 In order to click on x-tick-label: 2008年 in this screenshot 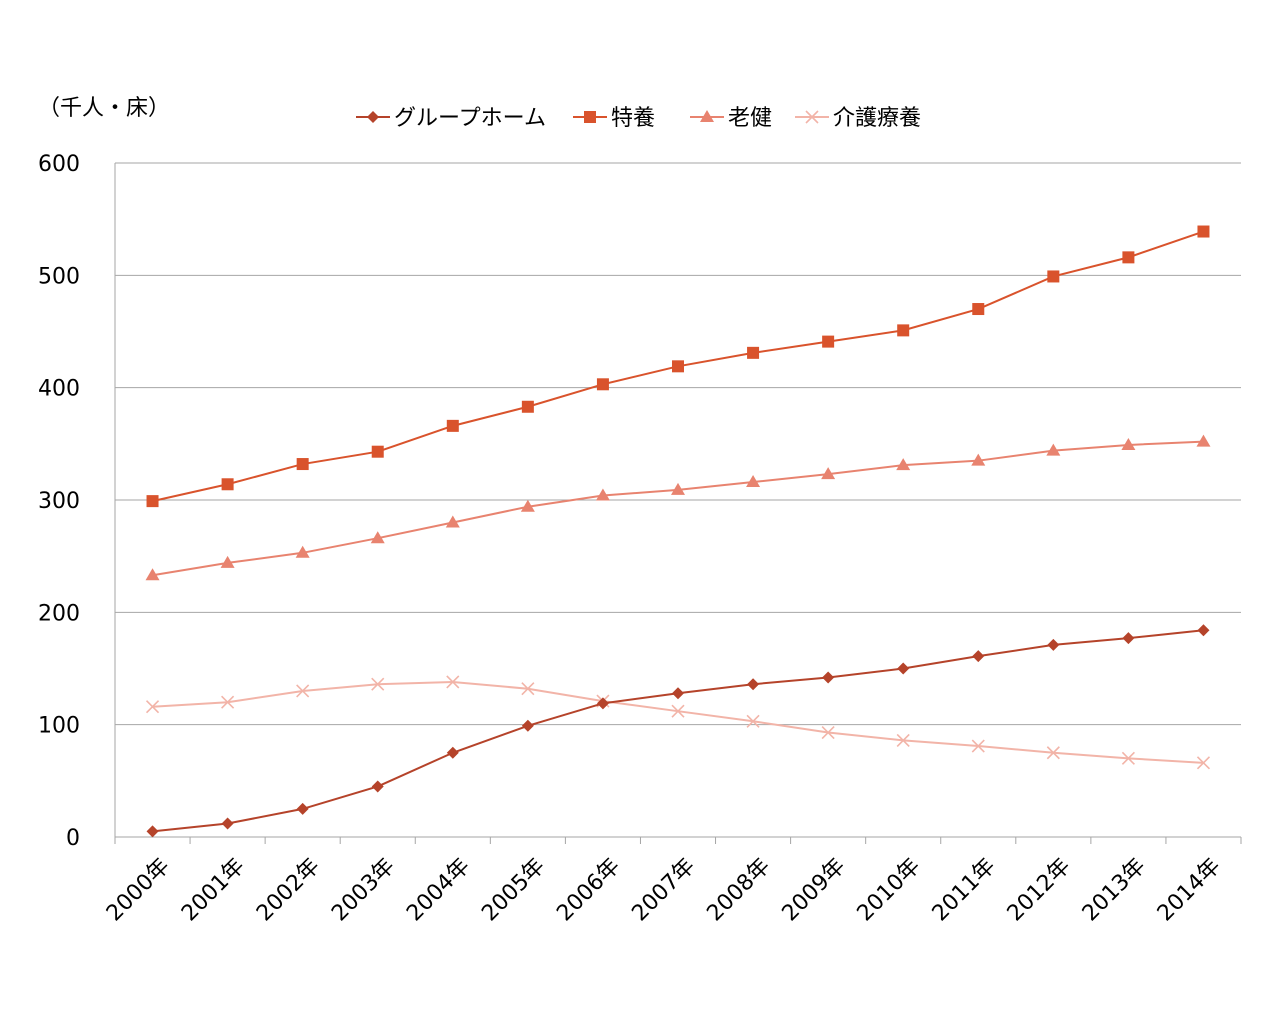, I will do `click(738, 890)`.